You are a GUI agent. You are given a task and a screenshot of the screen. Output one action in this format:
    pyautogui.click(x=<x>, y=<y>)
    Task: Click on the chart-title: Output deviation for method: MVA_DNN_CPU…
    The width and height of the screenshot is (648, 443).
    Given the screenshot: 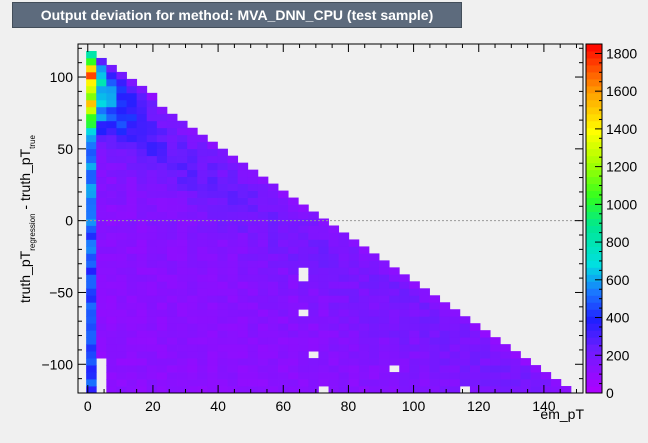 What is the action you would take?
    pyautogui.click(x=237, y=15)
    